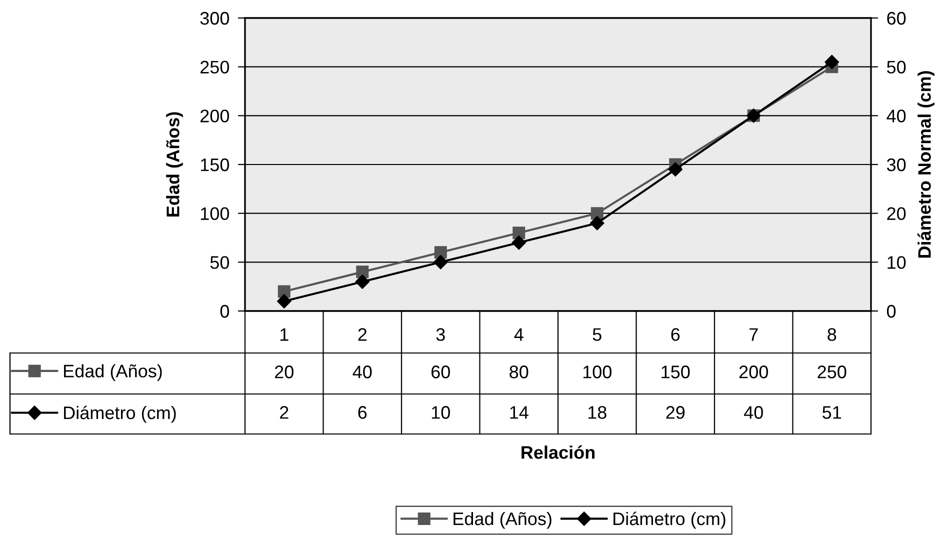 The height and width of the screenshot is (536, 948). What do you see at coordinates (896, 18) in the screenshot?
I see `y2-tick-label: 60` at bounding box center [896, 18].